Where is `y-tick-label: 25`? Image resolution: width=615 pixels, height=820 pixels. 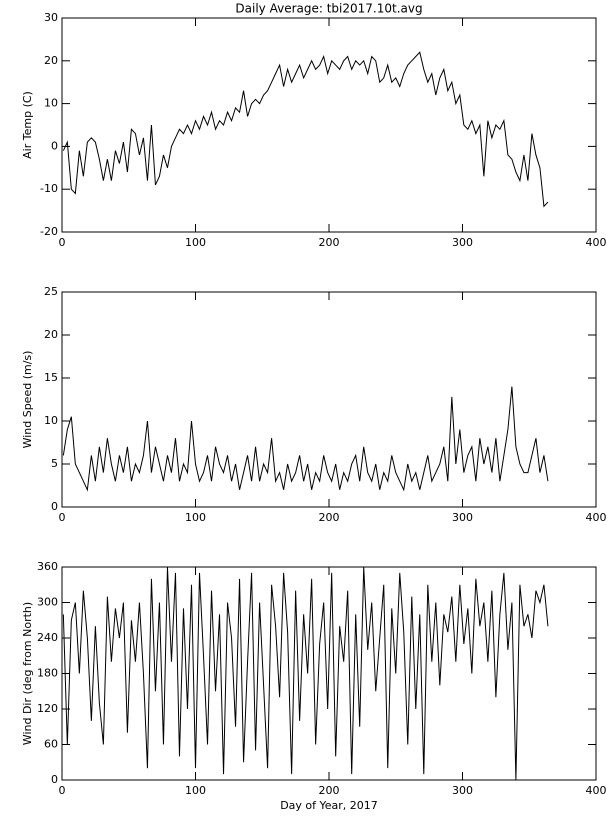 y-tick-label: 25 is located at coordinates (51, 291).